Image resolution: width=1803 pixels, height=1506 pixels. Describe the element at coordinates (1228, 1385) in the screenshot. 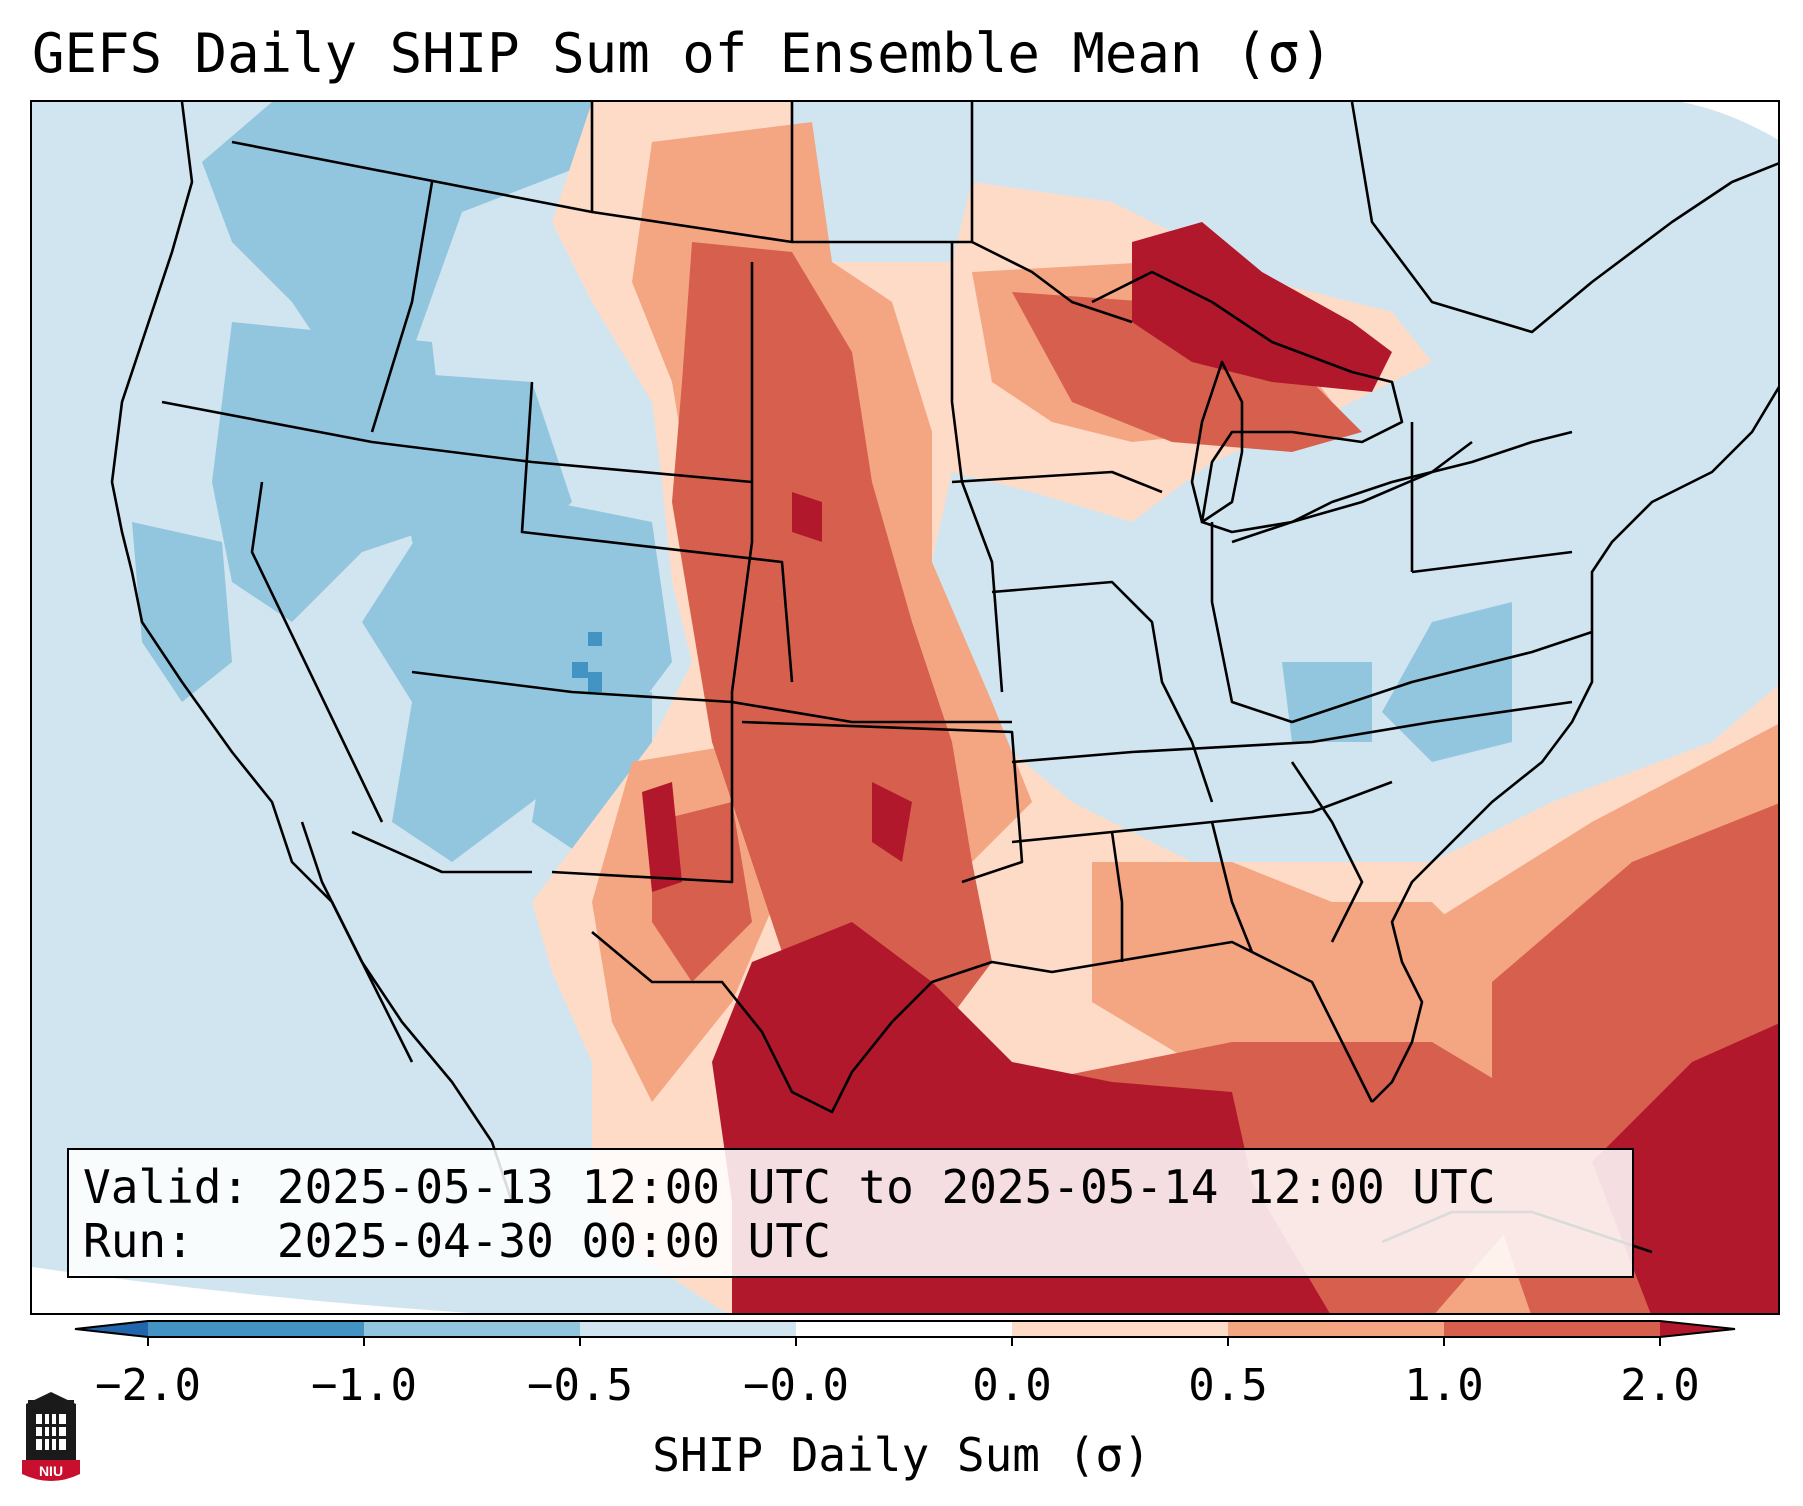

I see `colorbar-tick-label: 0.5` at that location.